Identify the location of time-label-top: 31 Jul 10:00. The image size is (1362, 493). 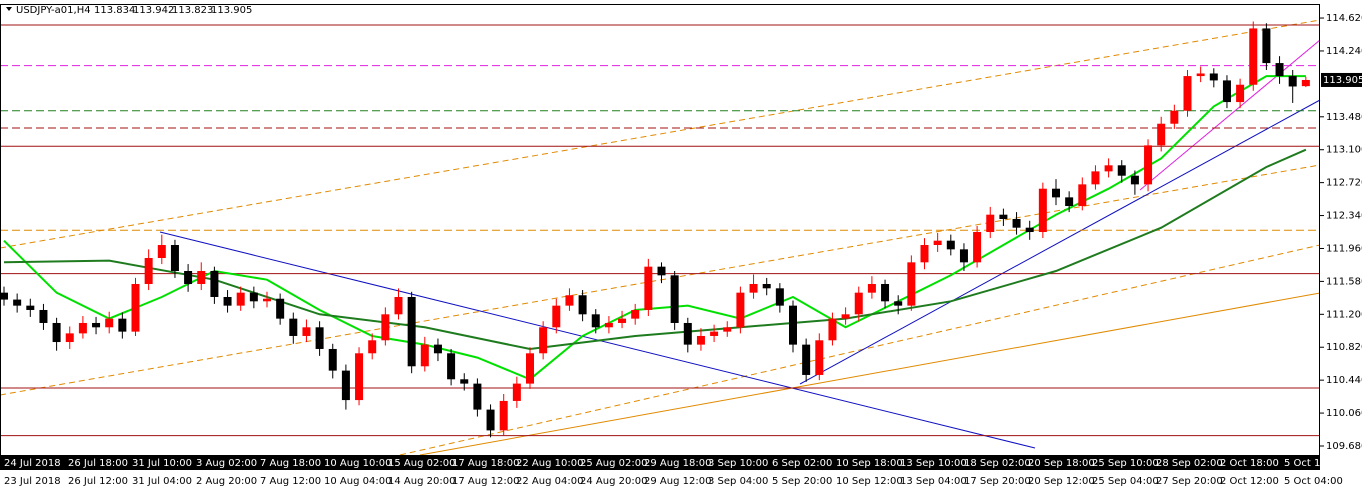
(162, 463).